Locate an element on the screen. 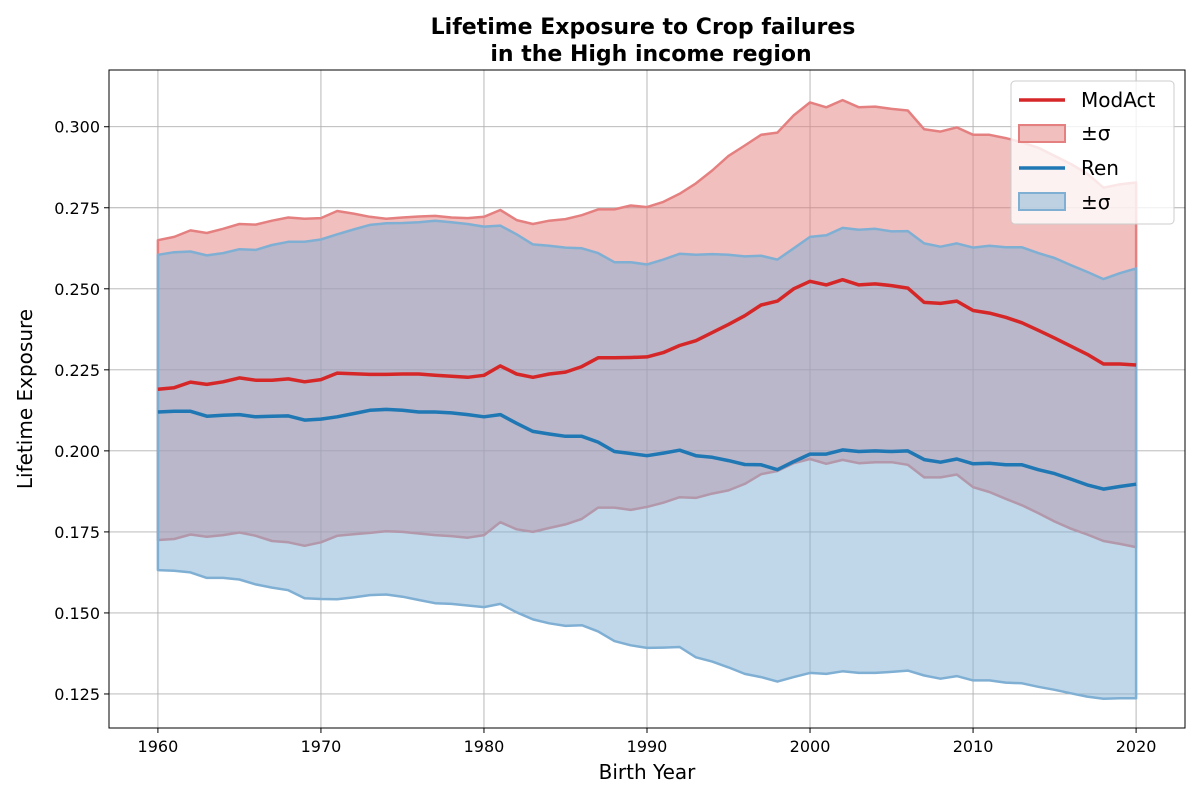 Image resolution: width=1200 pixels, height=800 pixels. y-axis-label: Lifetime Exposure is located at coordinates (25, 399).